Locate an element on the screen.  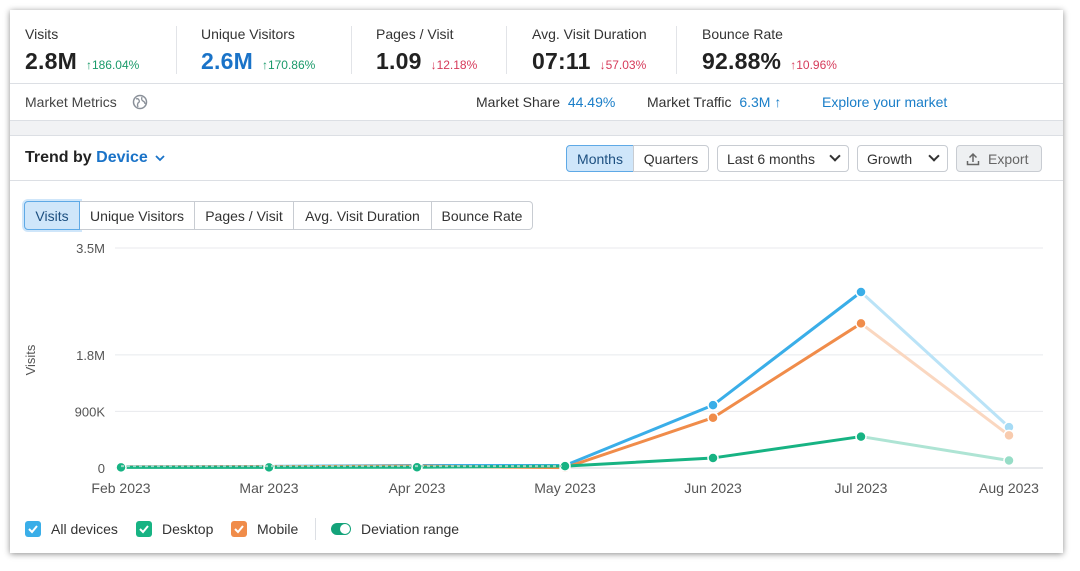
section-gap is located at coordinates (536, 128).